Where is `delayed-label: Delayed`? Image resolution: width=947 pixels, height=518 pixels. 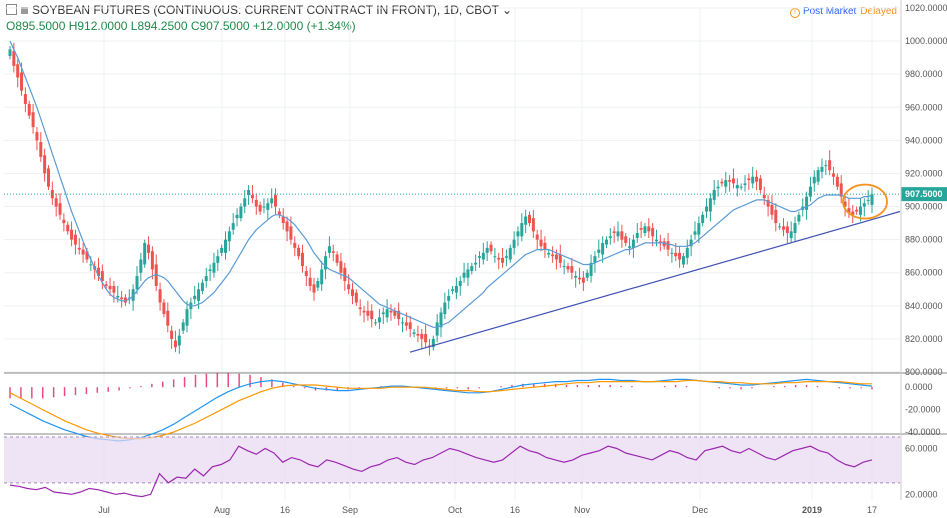 delayed-label: Delayed is located at coordinates (878, 11).